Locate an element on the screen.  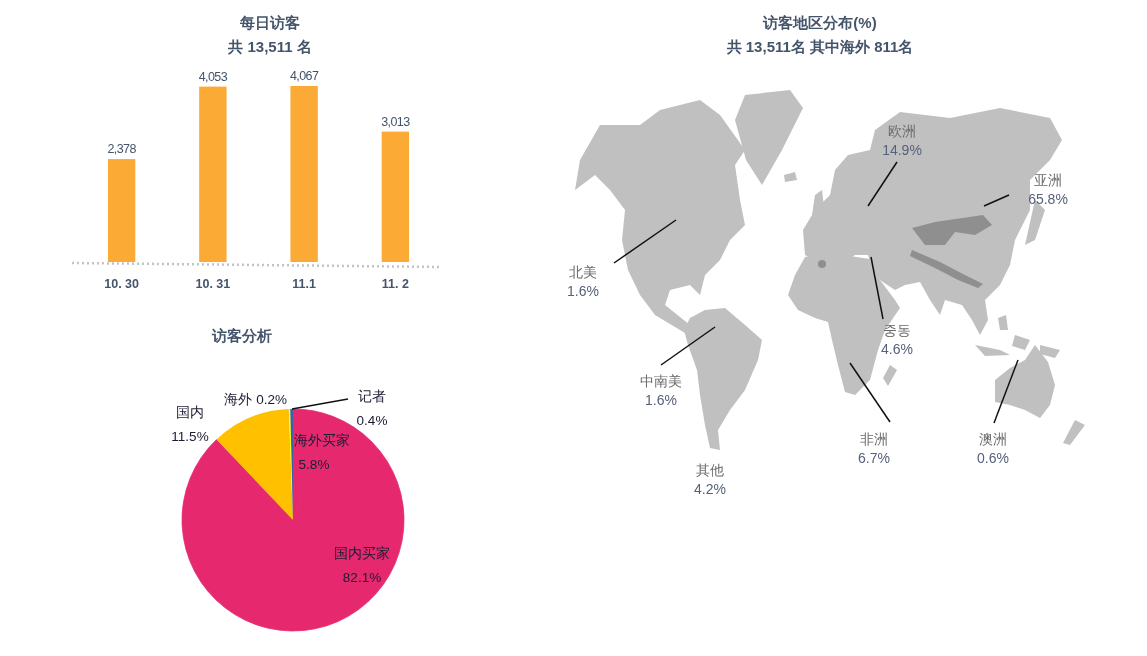
annotation: 14.9% is located at coordinates (902, 150).